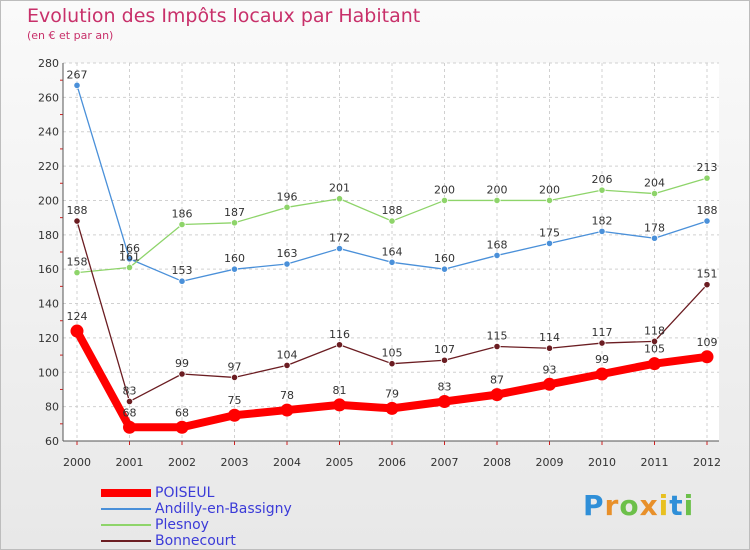 The width and height of the screenshot is (750, 550). What do you see at coordinates (602, 220) in the screenshot?
I see `data-label-andilly-en-bassigny: 182` at bounding box center [602, 220].